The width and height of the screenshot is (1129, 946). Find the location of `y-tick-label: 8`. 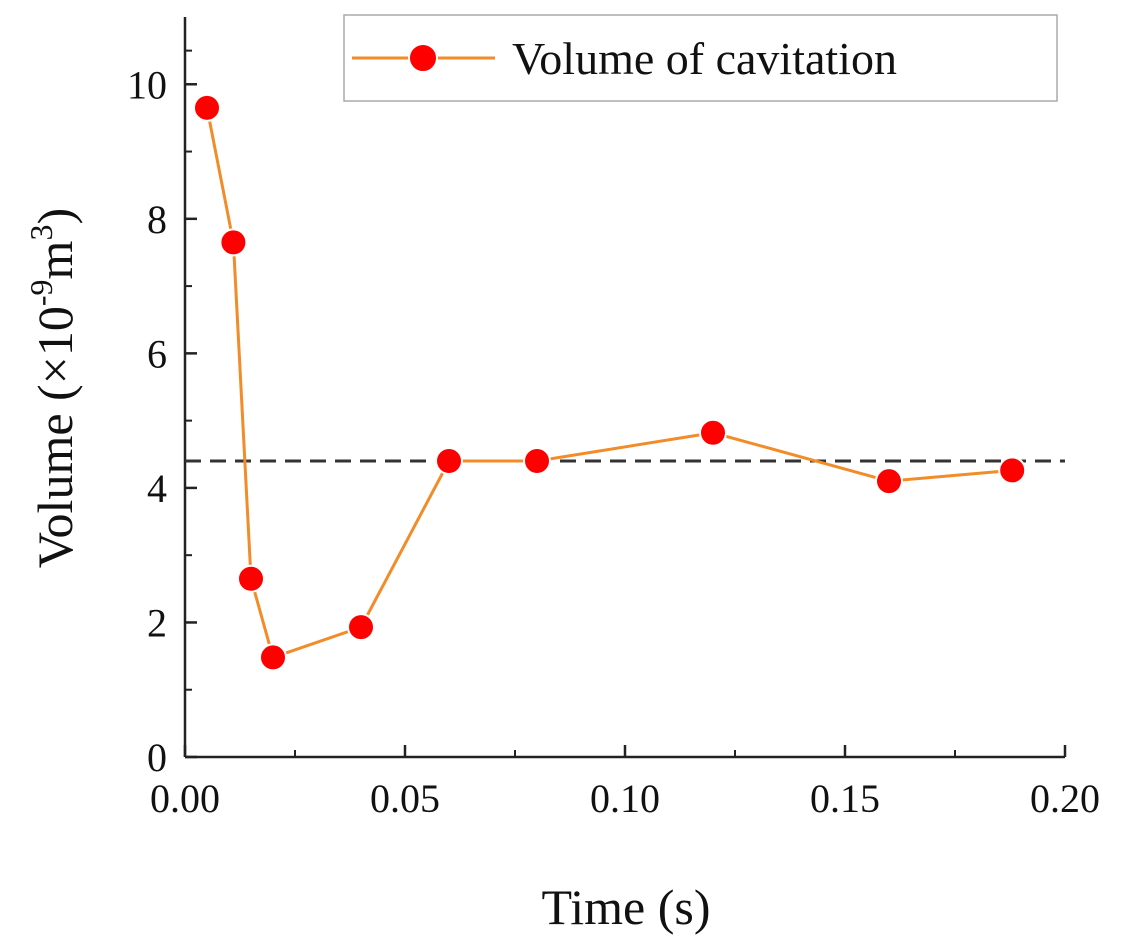

y-tick-label: 8 is located at coordinates (157, 219).